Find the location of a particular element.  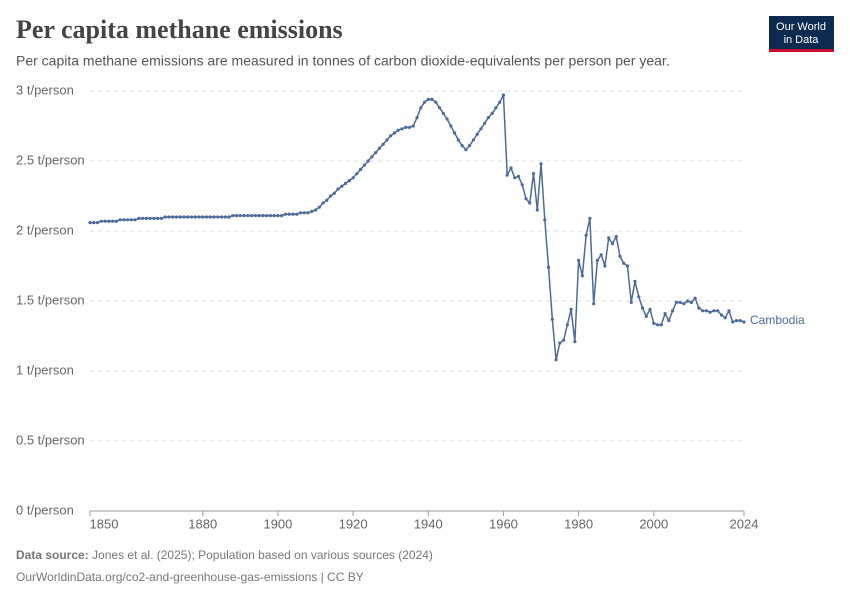

logo-bar is located at coordinates (801, 50).